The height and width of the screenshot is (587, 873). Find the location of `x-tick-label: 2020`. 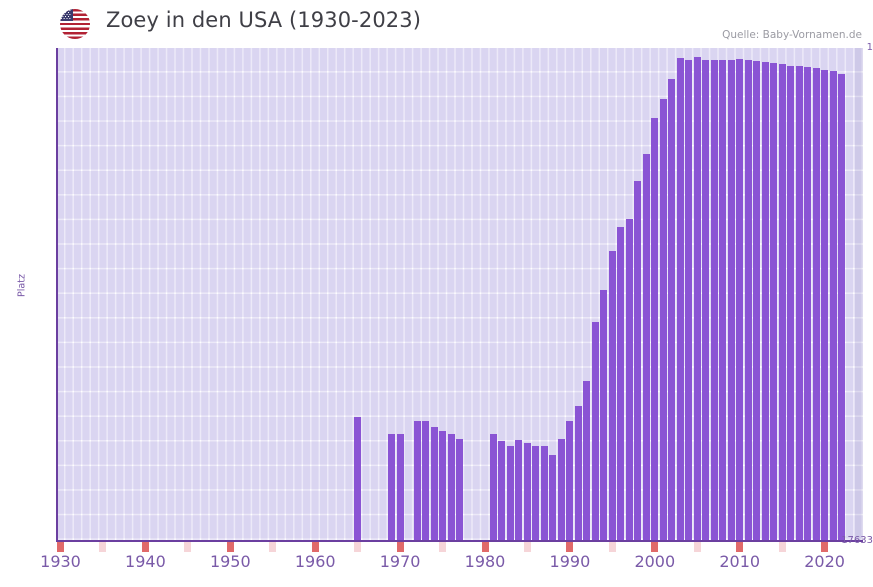

x-tick-label: 2020 is located at coordinates (824, 561).